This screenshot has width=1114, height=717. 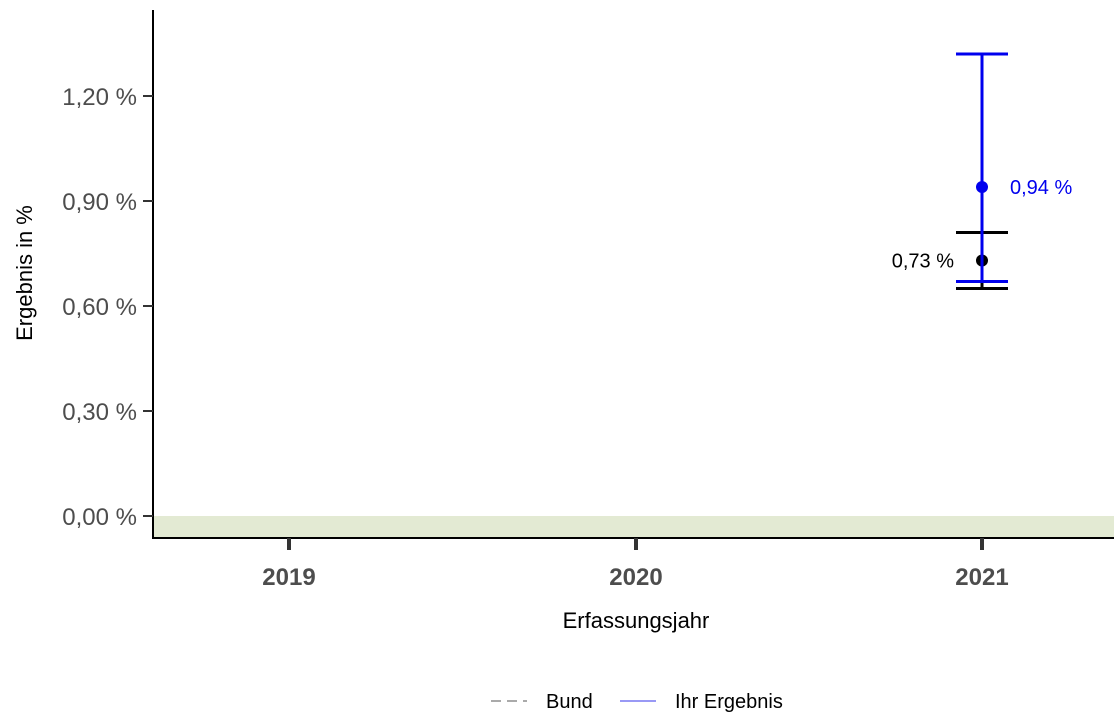 What do you see at coordinates (99, 97) in the screenshot?
I see `y-tick-label: 1,20 %` at bounding box center [99, 97].